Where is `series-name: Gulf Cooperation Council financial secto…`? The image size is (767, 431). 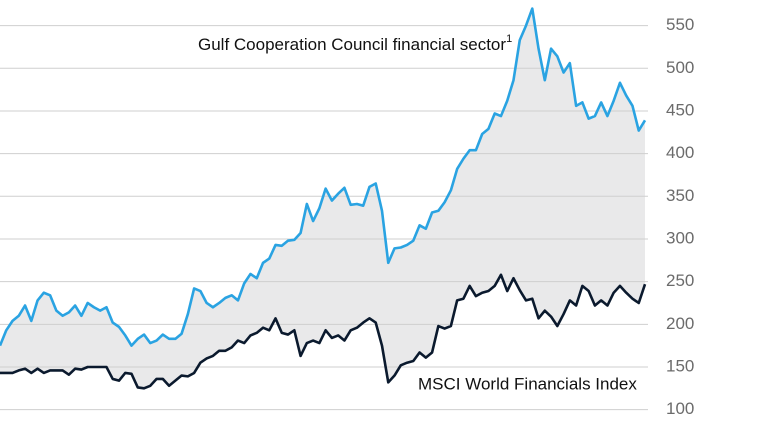 series-name: Gulf Cooperation Council financial secto… is located at coordinates (352, 44).